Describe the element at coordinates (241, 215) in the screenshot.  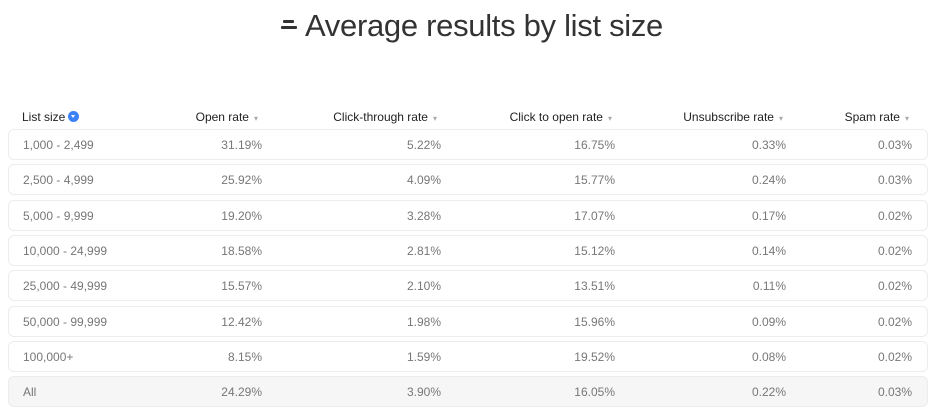
I see `table-cell: 19.20%` at that location.